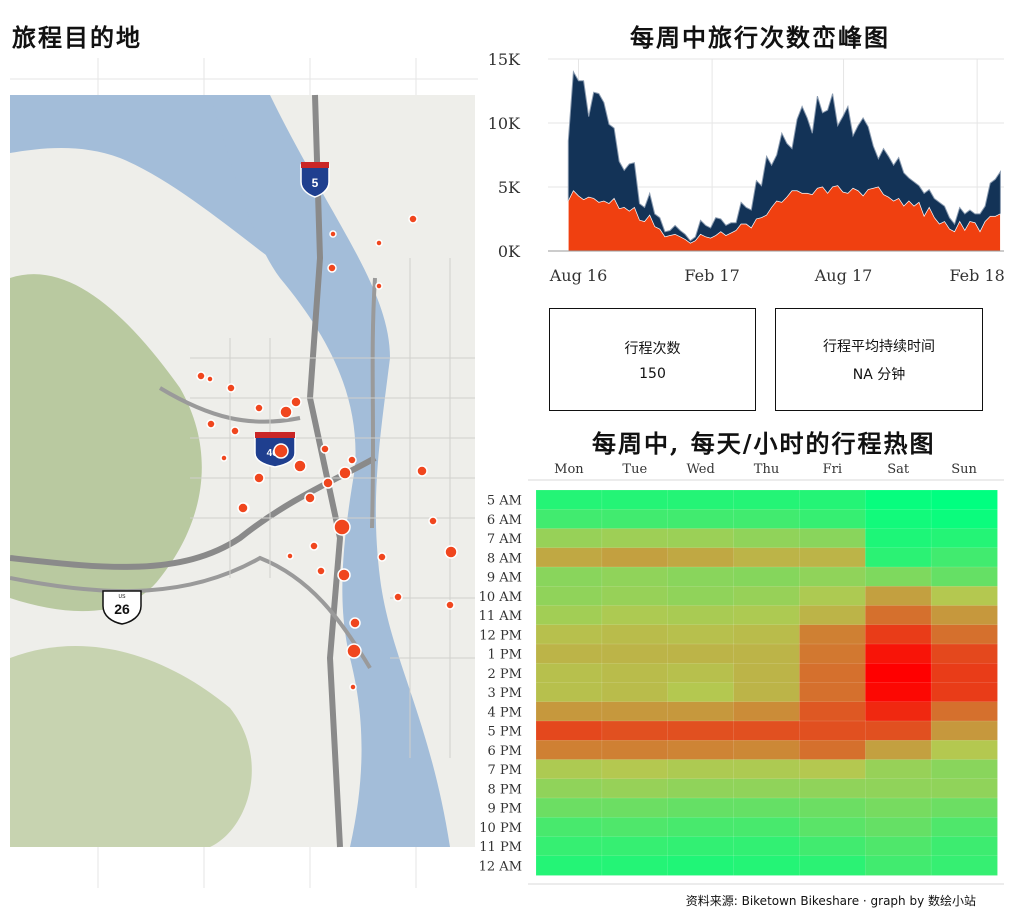  I want to click on destination-points, so click(327, 452).